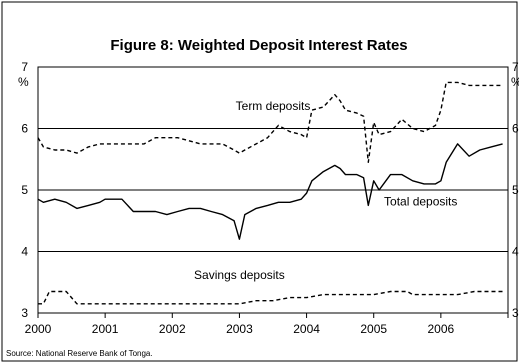 The width and height of the screenshot is (519, 363). Describe the element at coordinates (373, 329) in the screenshot. I see `x-tick-label: 2005` at that location.